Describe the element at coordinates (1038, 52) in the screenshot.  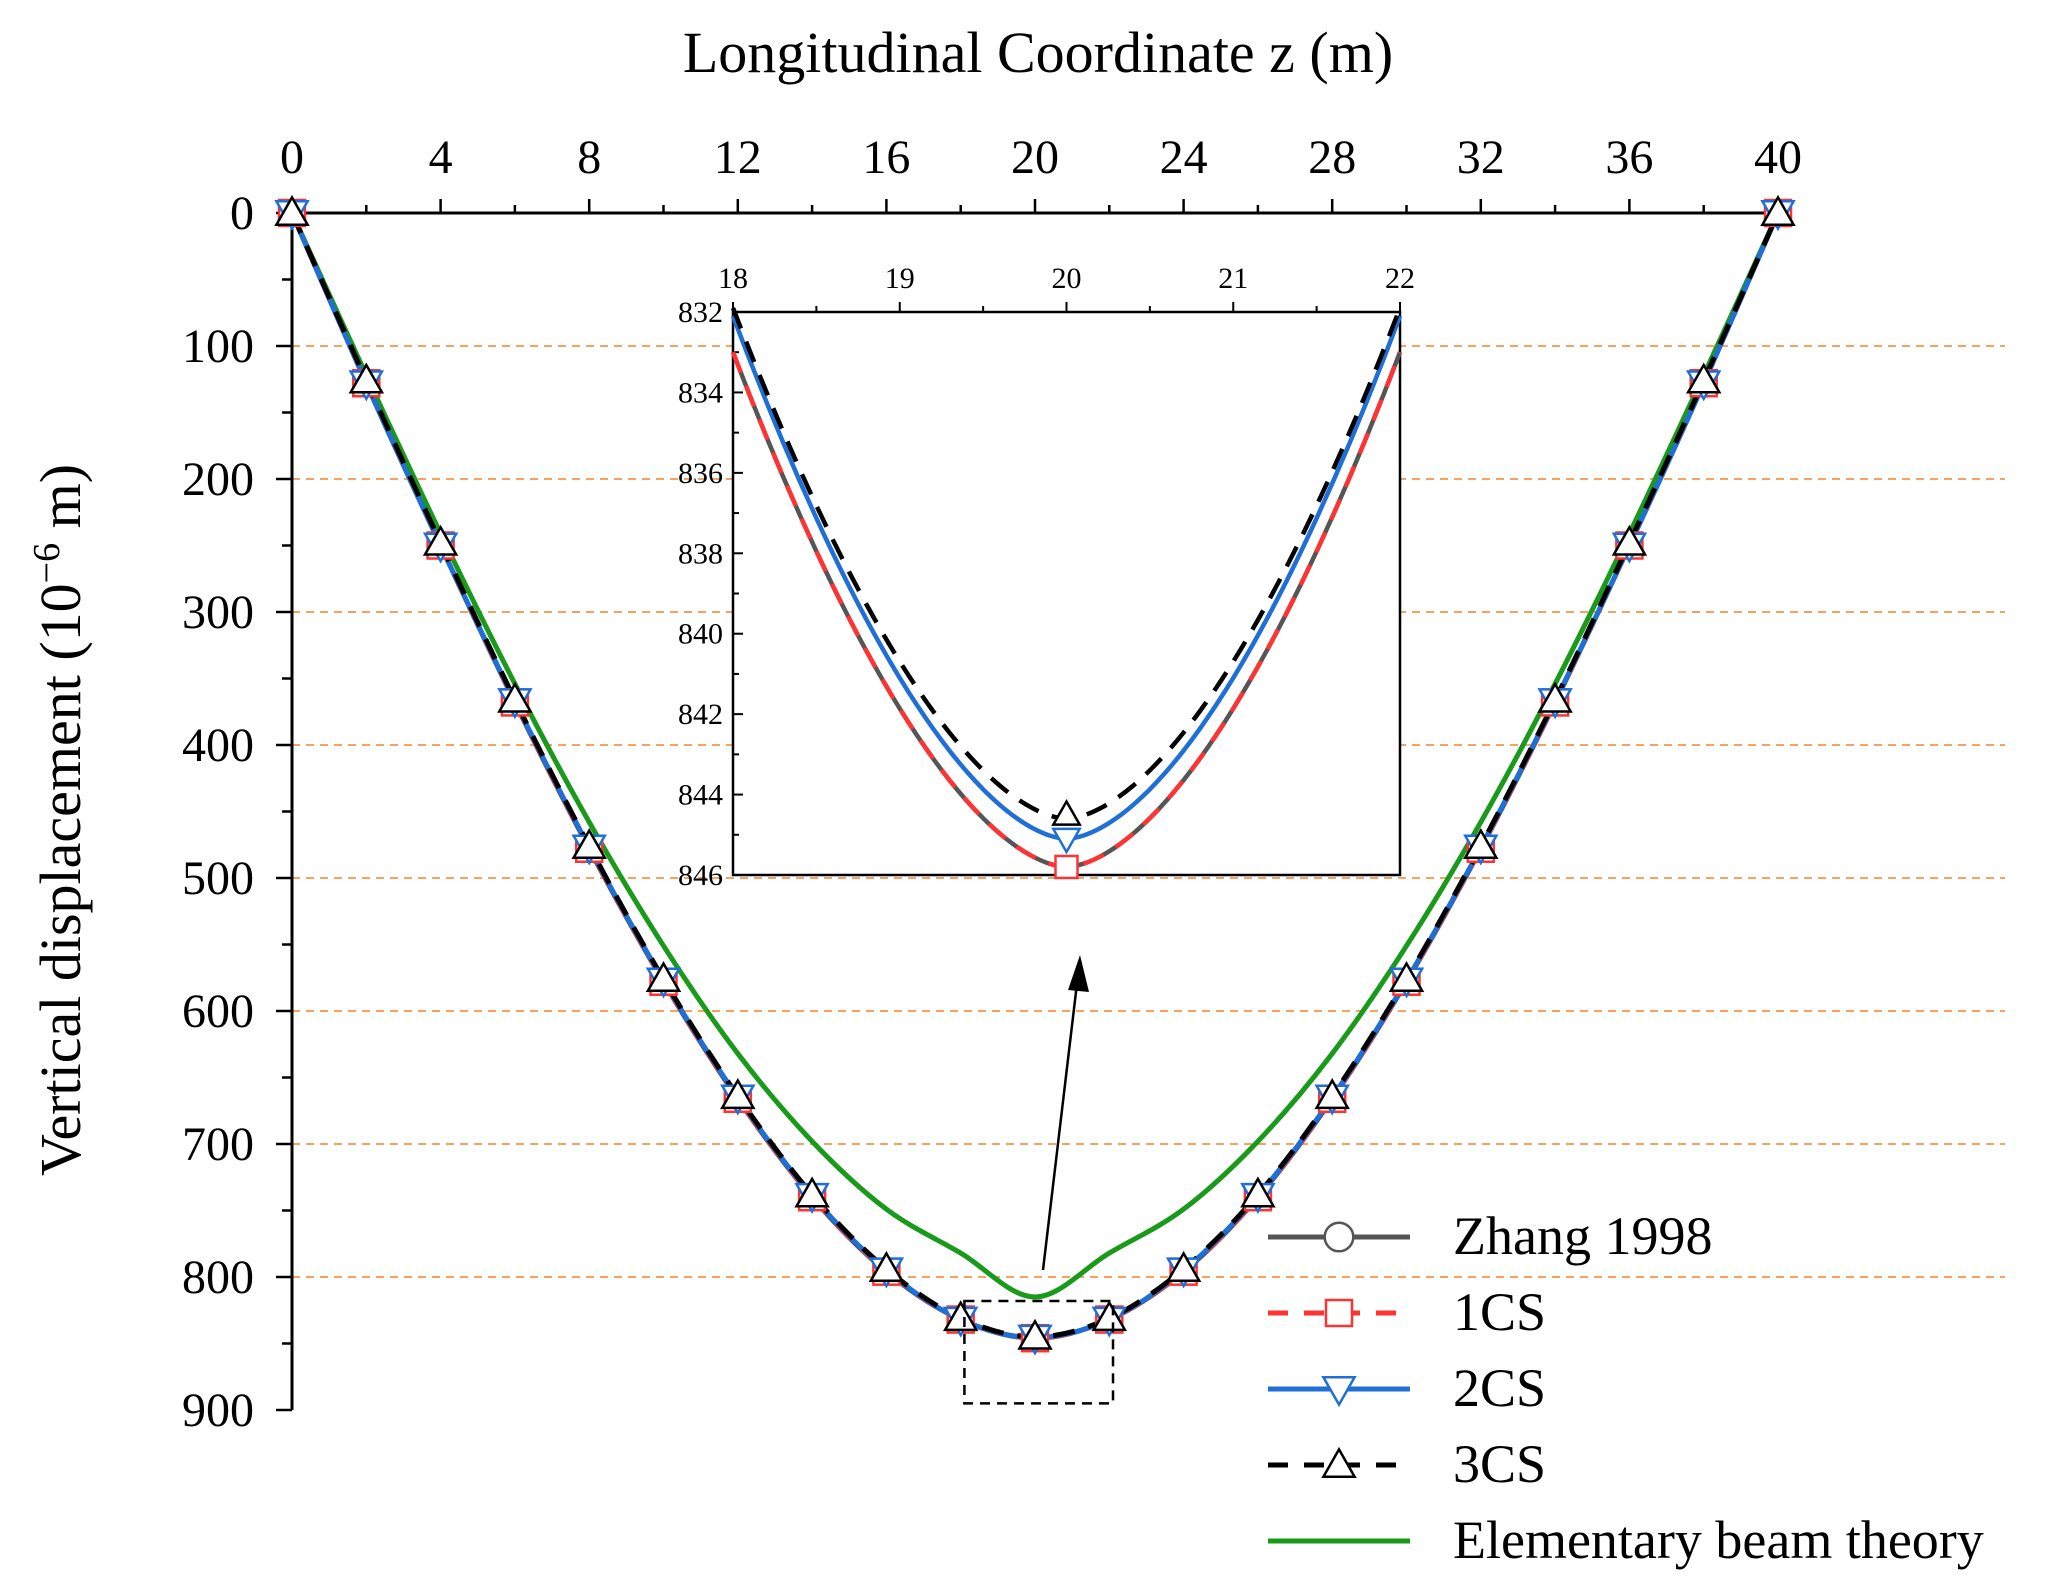
I see `x-axis-title: Longitudinal Coordinate z (m)` at that location.